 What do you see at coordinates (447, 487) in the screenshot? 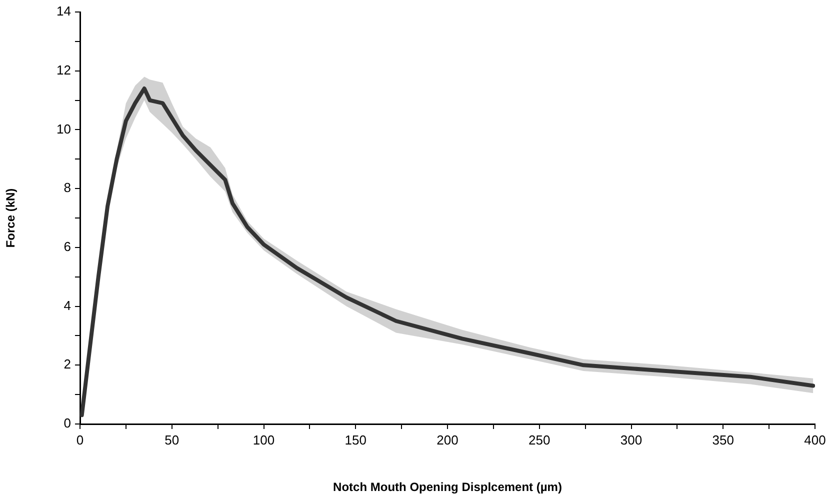
I see `x-axis-title: Notch Mouth Opening Displcement (µm)` at bounding box center [447, 487].